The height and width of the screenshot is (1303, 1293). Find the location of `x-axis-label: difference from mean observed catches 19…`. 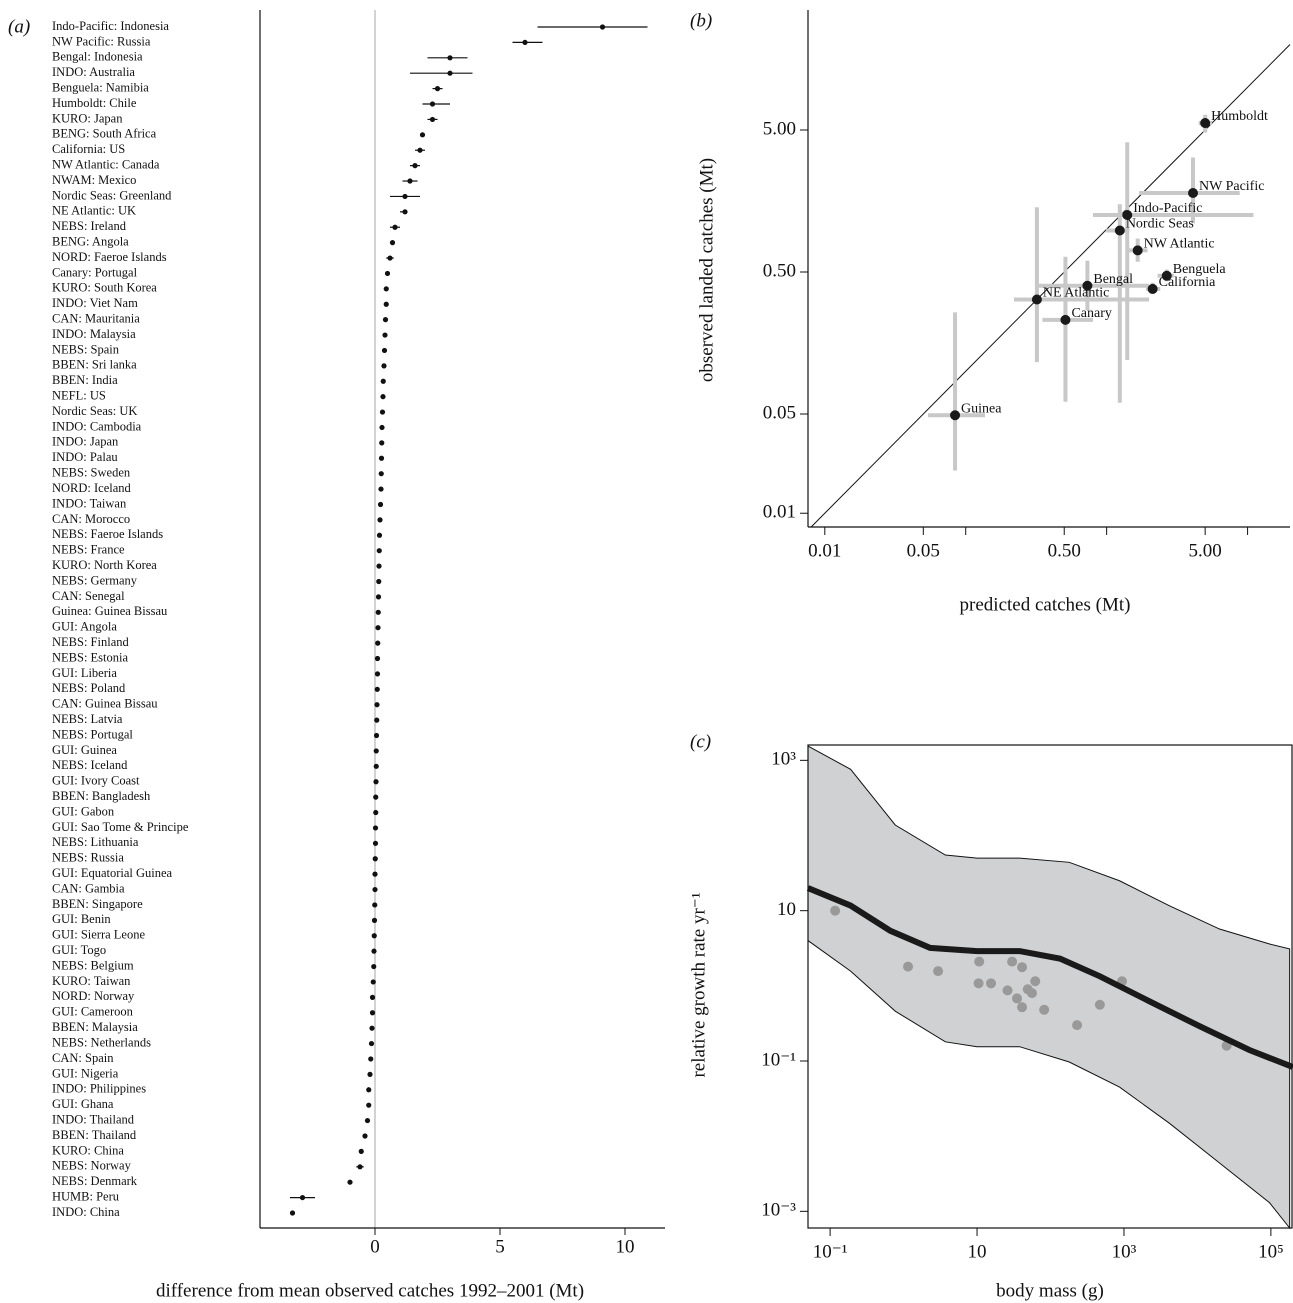

x-axis-label: difference from mean observed catches 19… is located at coordinates (370, 1290).